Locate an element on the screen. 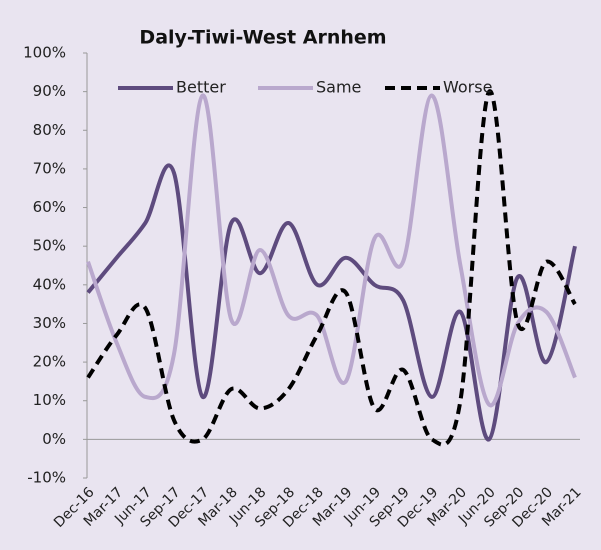 The width and height of the screenshot is (601, 550). y-tick-label: 50% is located at coordinates (49, 246).